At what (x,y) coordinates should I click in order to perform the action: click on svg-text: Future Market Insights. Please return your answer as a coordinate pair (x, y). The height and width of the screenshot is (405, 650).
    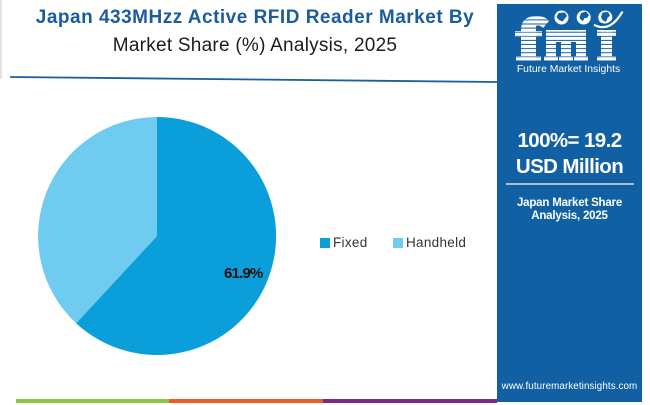
    Looking at the image, I should click on (568, 69).